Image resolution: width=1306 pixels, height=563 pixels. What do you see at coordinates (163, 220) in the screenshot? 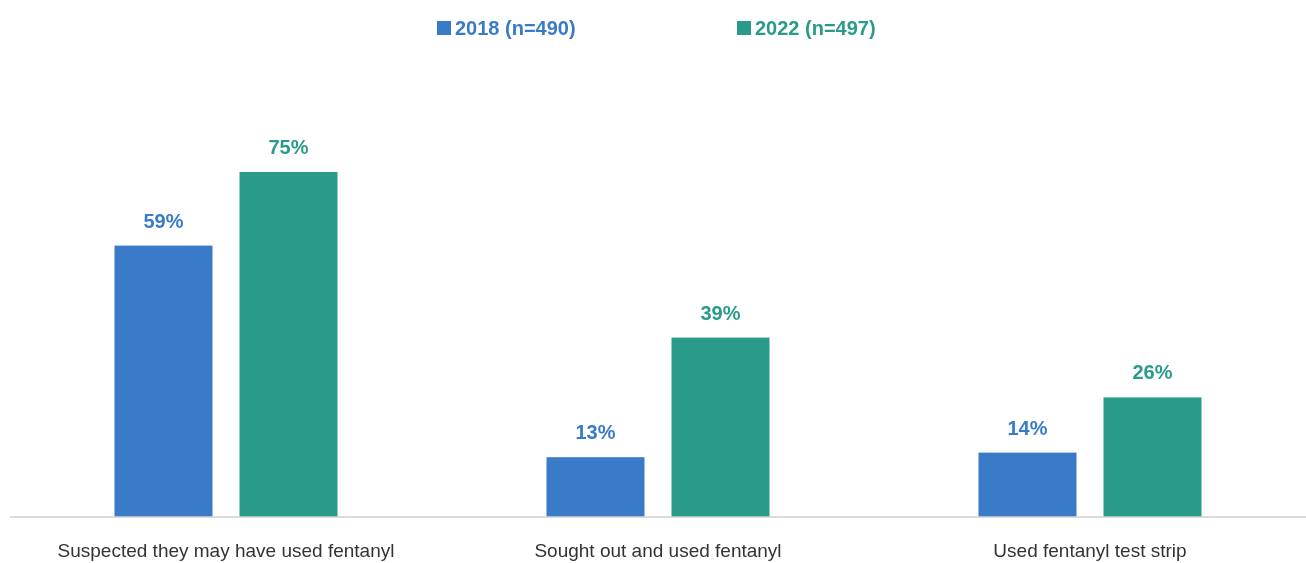
I see `data-label: 59%` at bounding box center [163, 220].